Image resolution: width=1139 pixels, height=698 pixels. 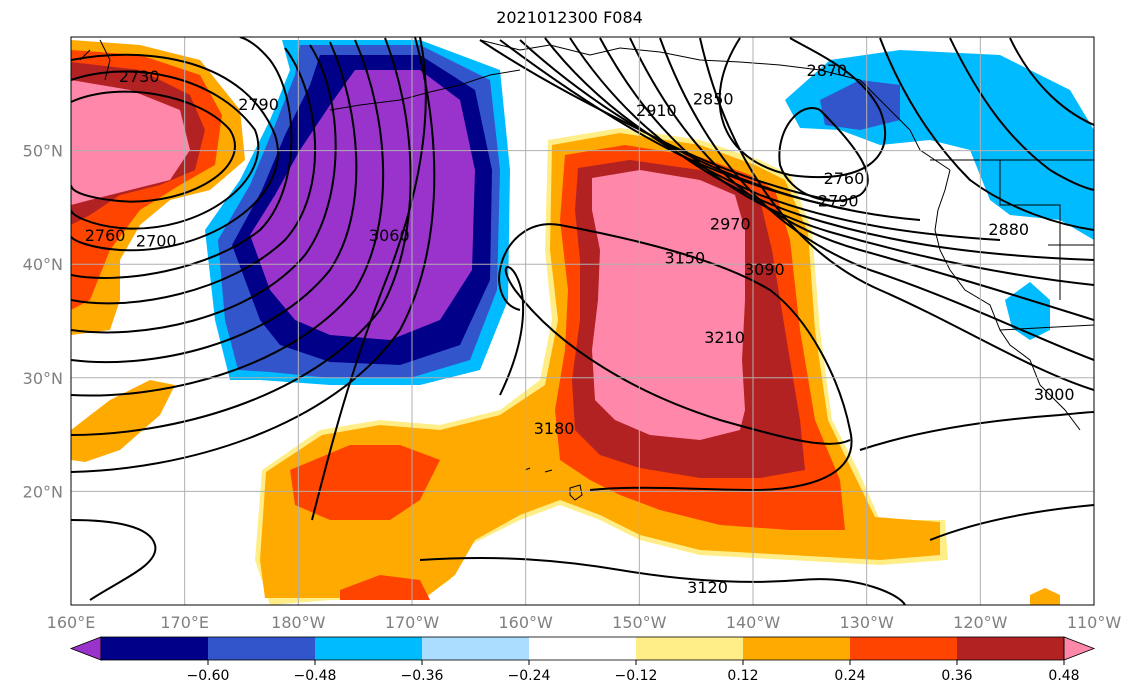 What do you see at coordinates (71, 622) in the screenshot?
I see `longitude-tick-label: 160°E` at bounding box center [71, 622].